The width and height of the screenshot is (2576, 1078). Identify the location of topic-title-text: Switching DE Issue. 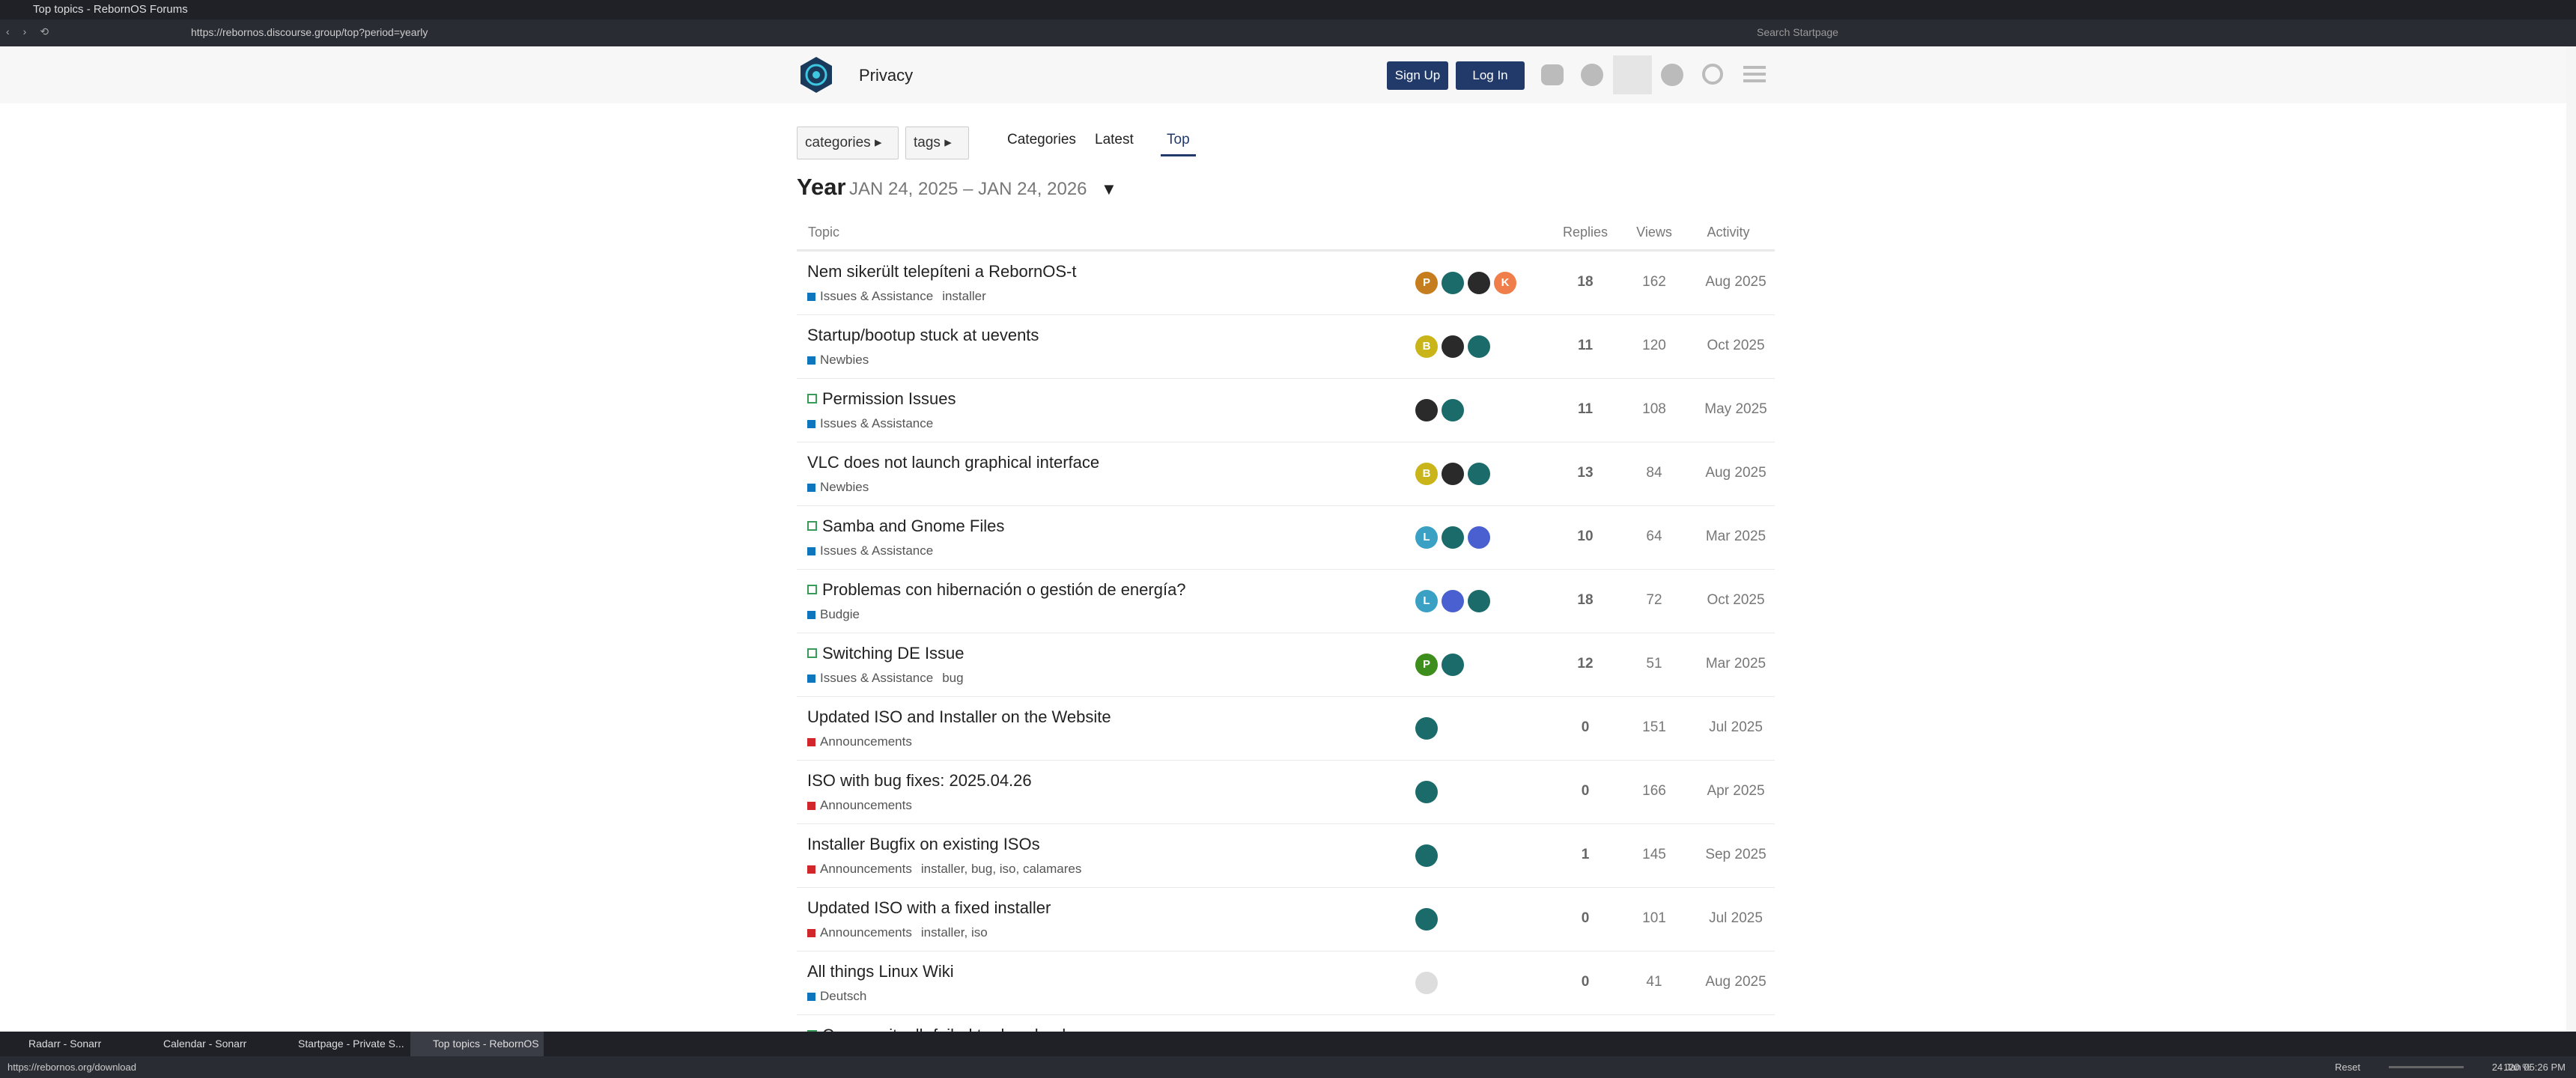
(893, 653).